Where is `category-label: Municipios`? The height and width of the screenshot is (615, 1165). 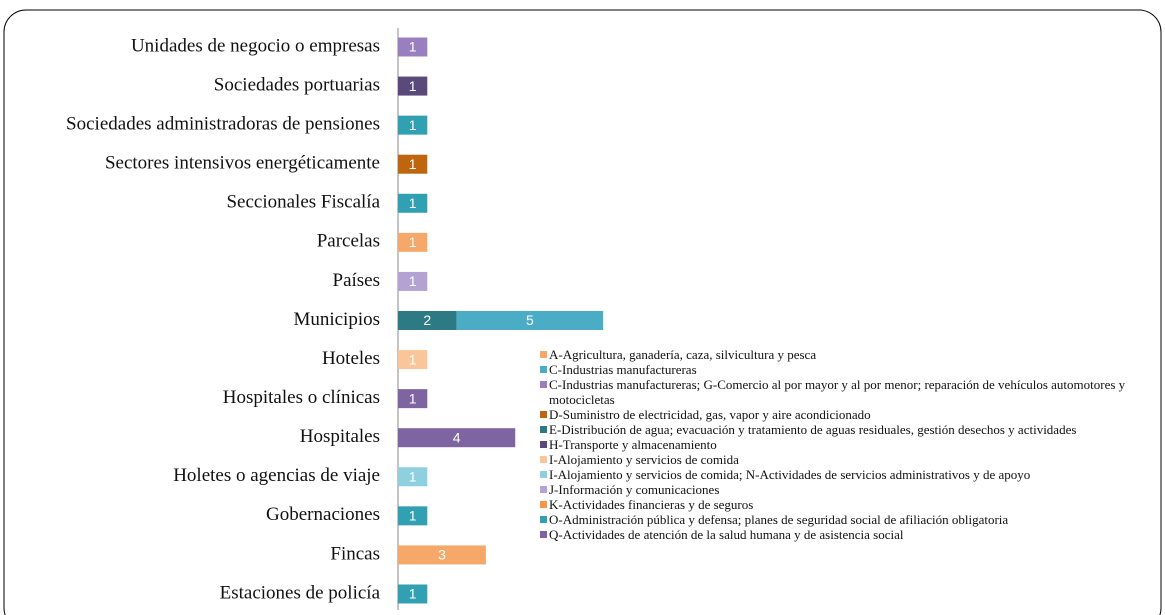 category-label: Municipios is located at coordinates (336, 319).